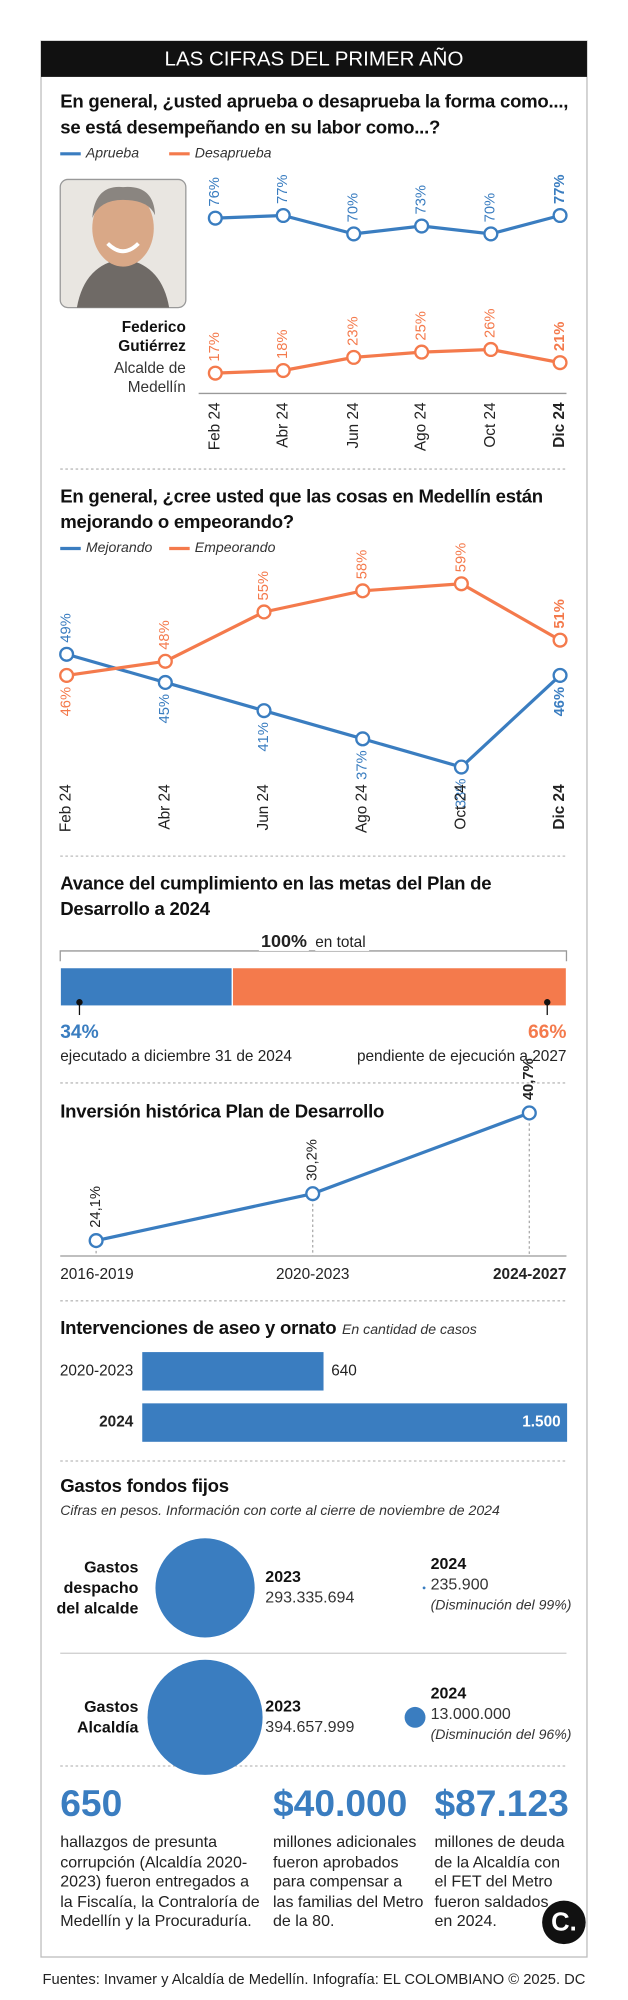  I want to click on value-label: 76%, so click(215, 191).